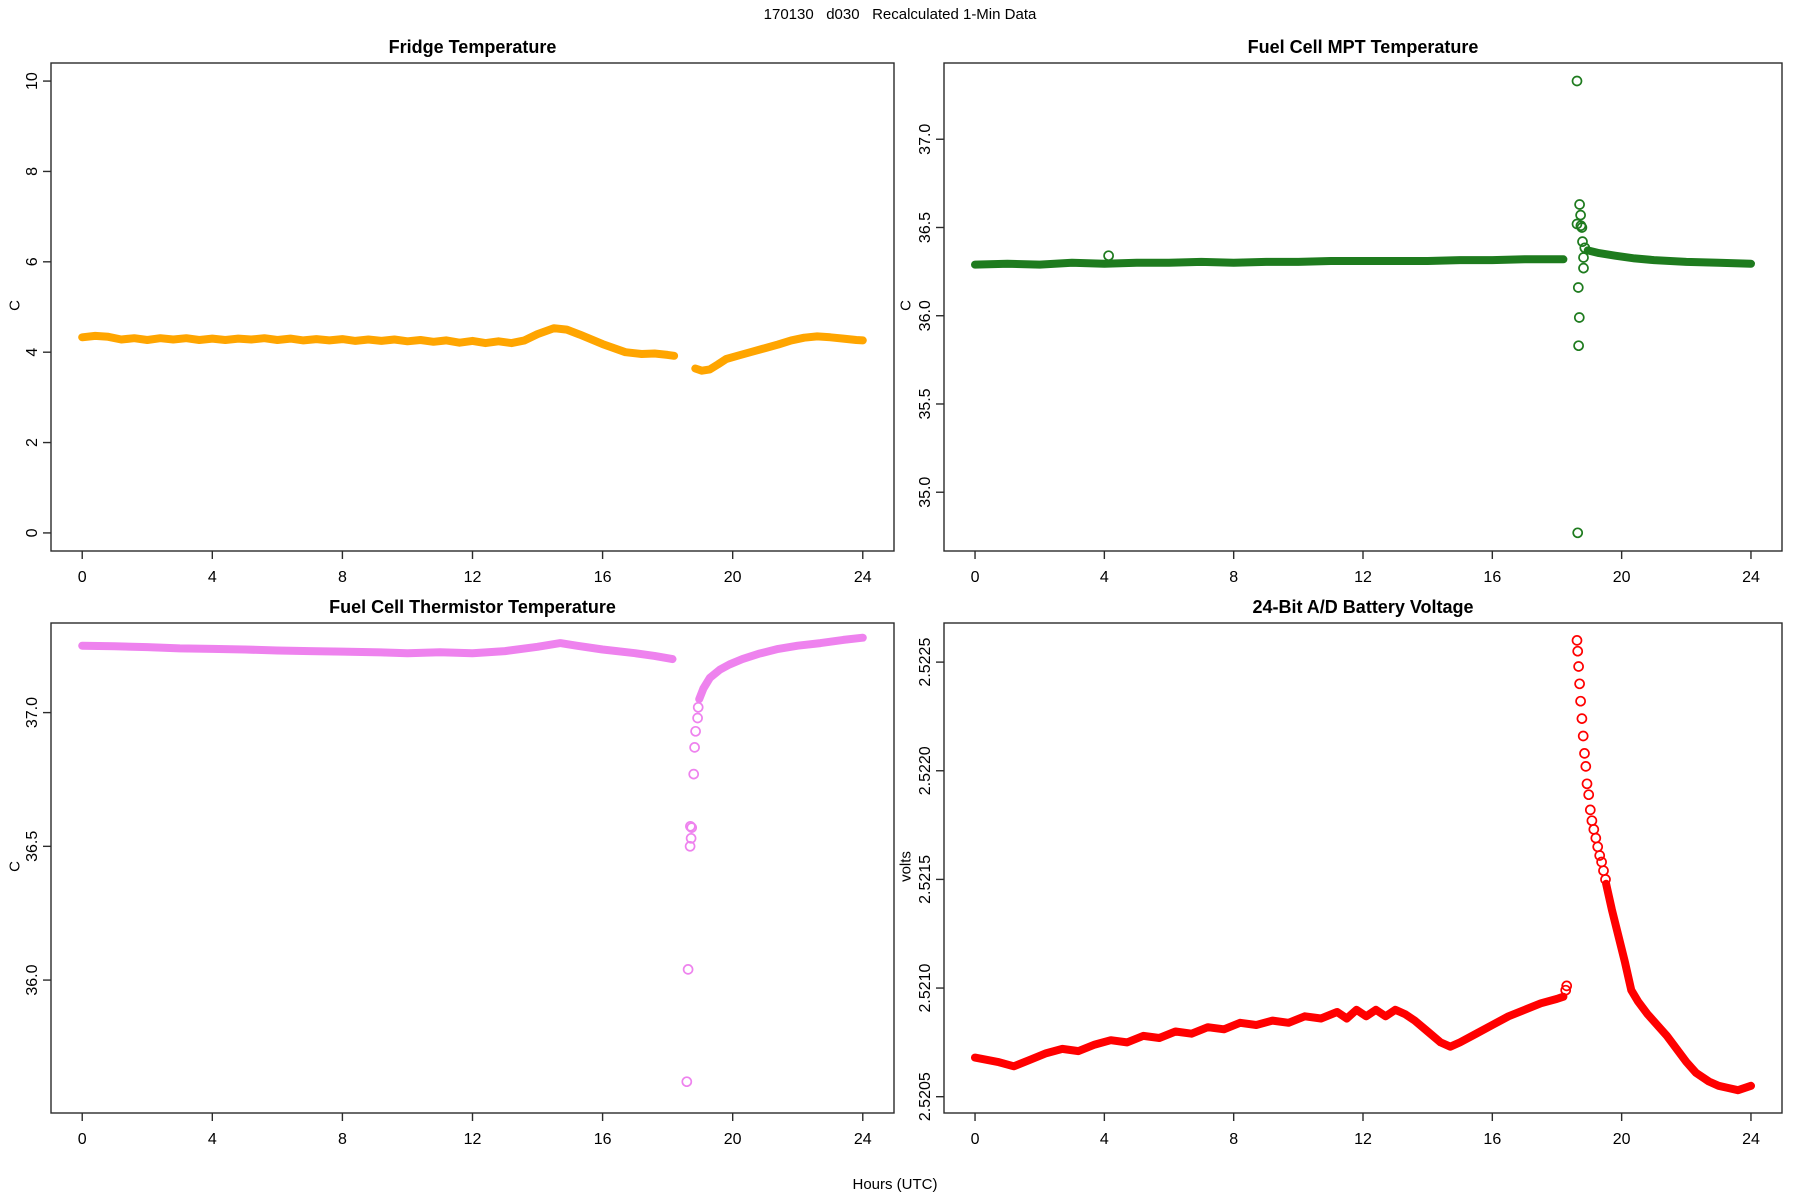  What do you see at coordinates (32, 171) in the screenshot?
I see `y-tick-label: 8` at bounding box center [32, 171].